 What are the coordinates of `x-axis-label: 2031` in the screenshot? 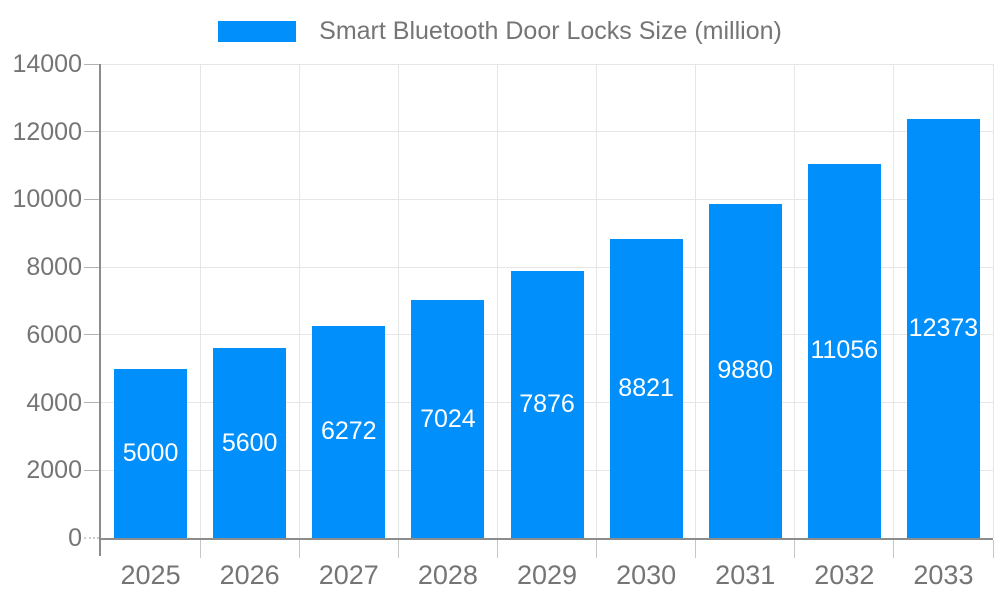 It's located at (745, 575).